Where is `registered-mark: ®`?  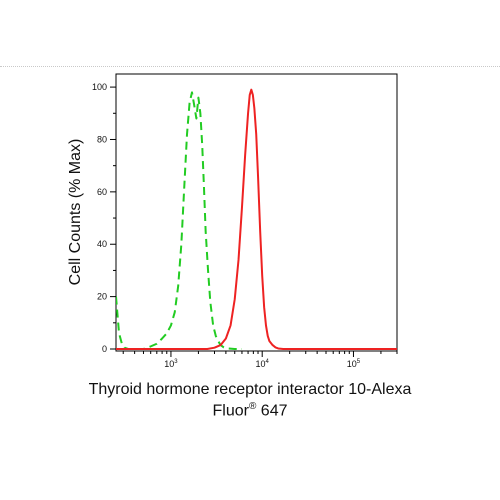 registered-mark: ® is located at coordinates (252, 406).